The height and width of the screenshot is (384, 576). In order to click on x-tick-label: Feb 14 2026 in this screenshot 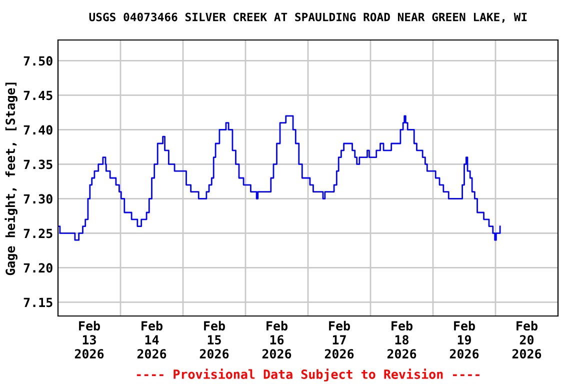, I will do `click(151, 339)`.